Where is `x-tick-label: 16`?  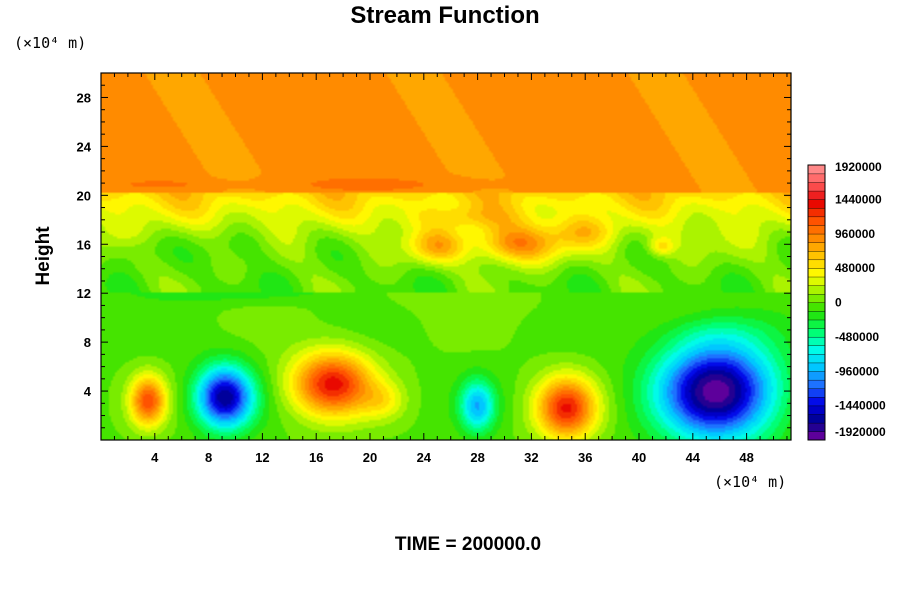 x-tick-label: 16 is located at coordinates (316, 457).